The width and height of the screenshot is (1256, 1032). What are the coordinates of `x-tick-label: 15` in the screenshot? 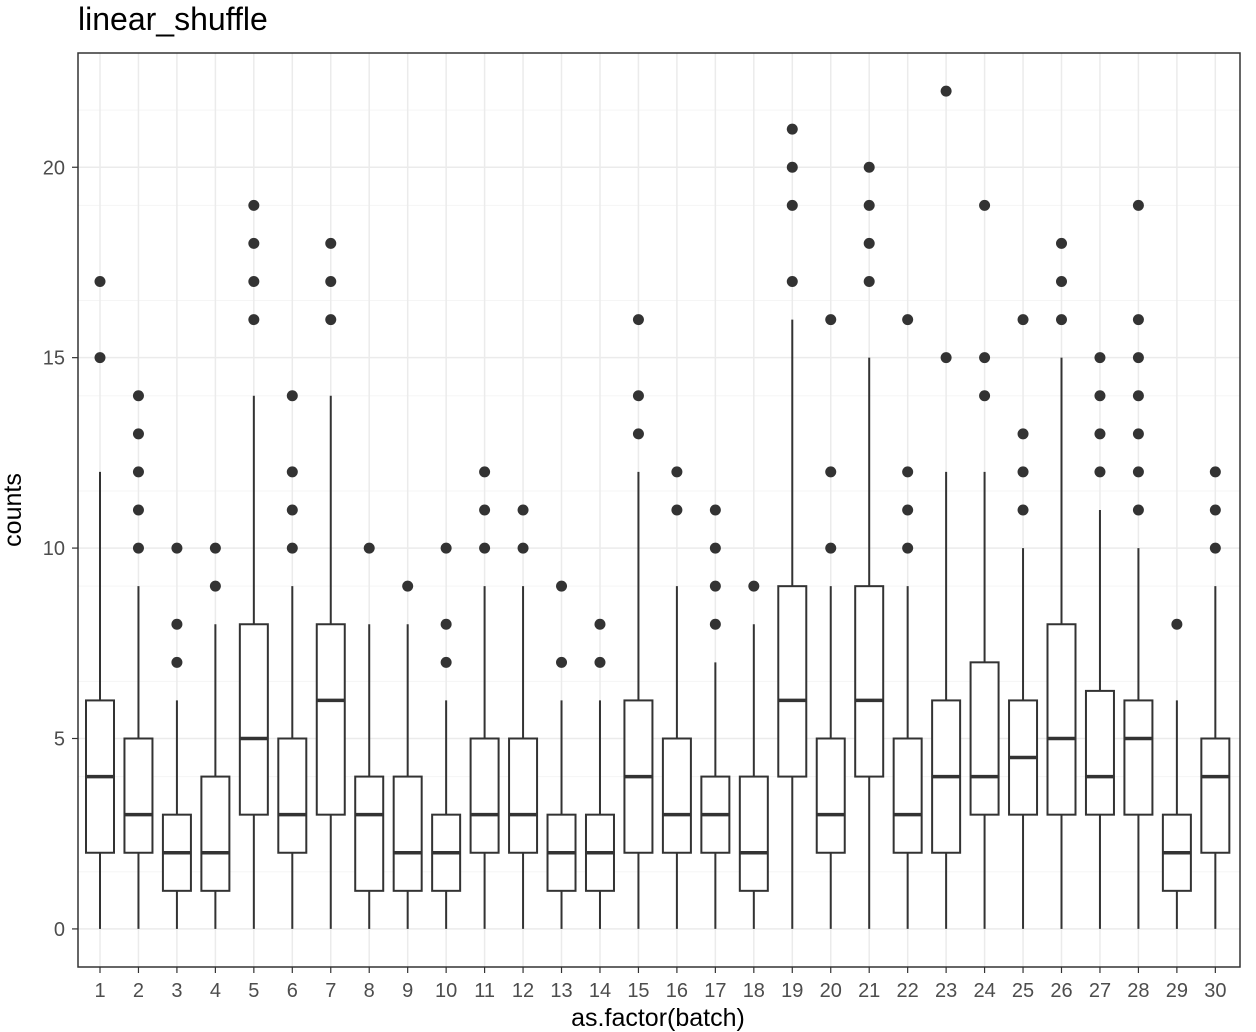 It's located at (638, 991).